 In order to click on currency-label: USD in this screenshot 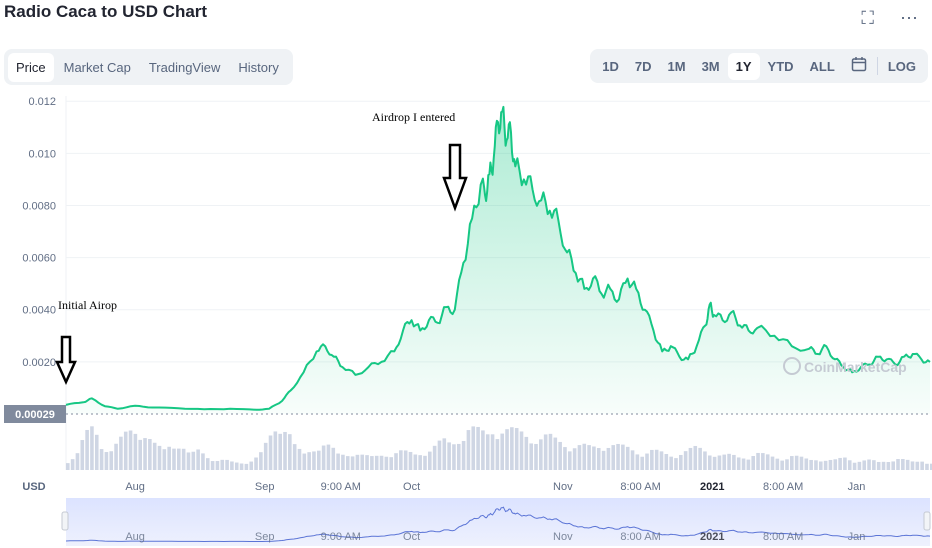, I will do `click(33, 487)`.